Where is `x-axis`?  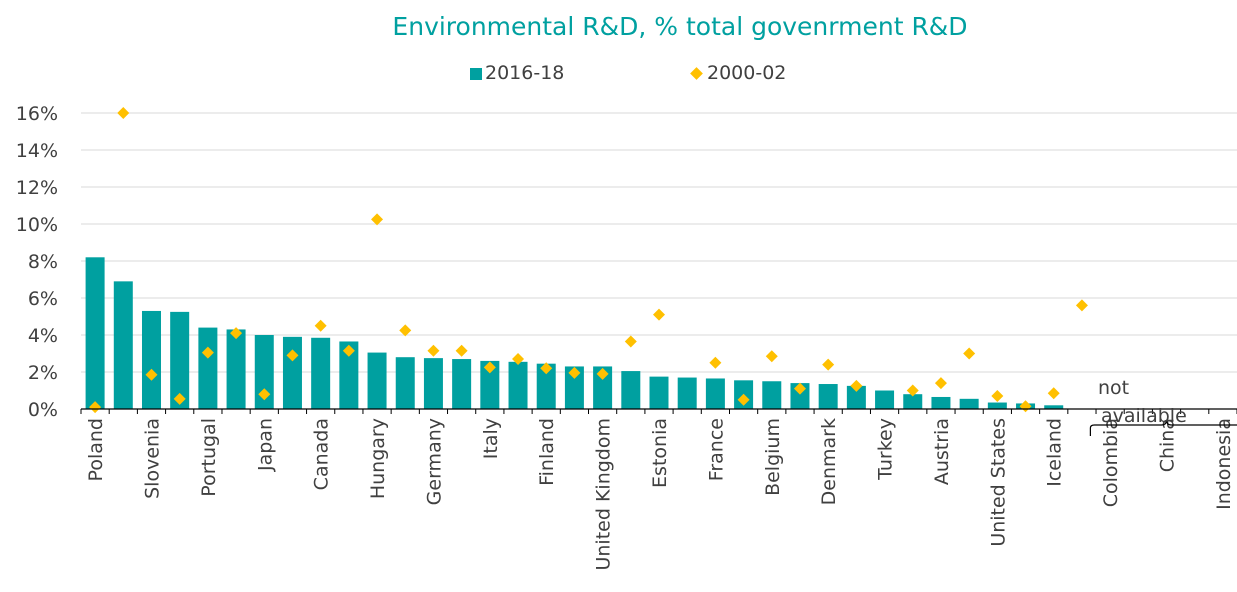 x-axis is located at coordinates (658, 411).